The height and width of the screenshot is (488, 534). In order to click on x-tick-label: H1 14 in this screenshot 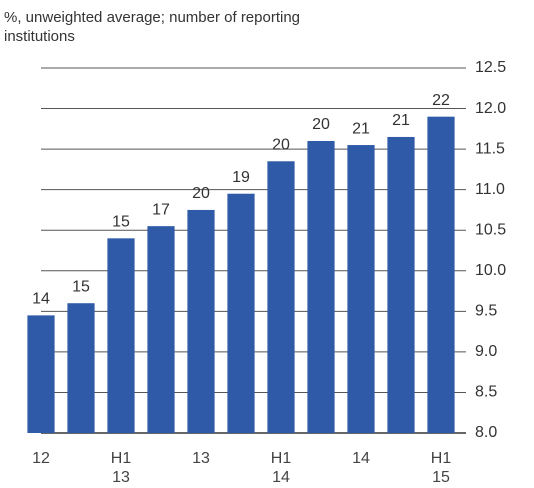, I will do `click(281, 468)`.